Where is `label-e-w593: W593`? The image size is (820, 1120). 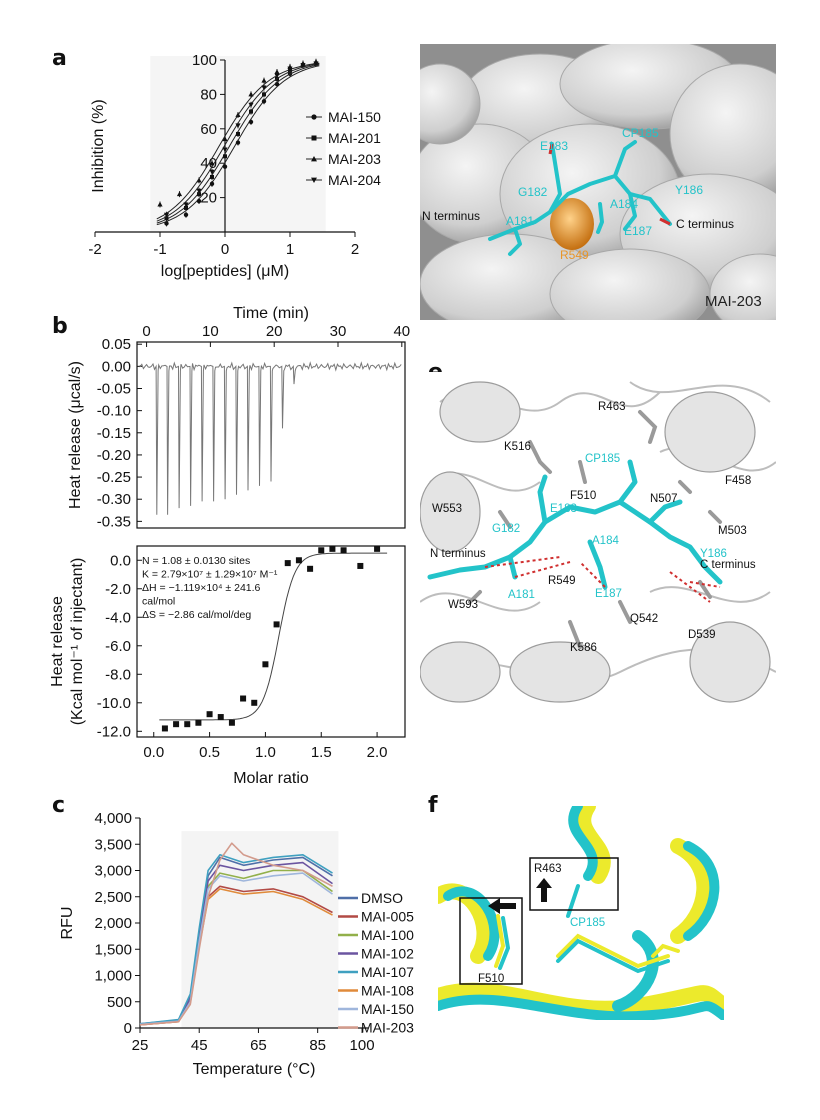 label-e-w593: W593 is located at coordinates (463, 605).